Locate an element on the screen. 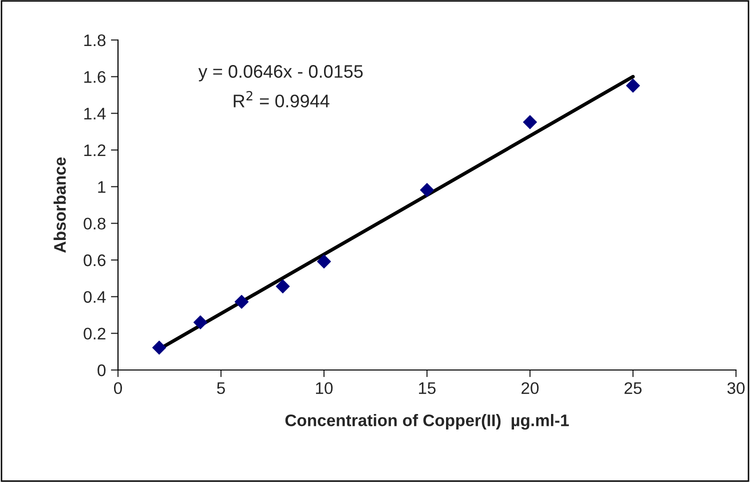 The image size is (750, 482). x-tick-label: 20 is located at coordinates (530, 388).